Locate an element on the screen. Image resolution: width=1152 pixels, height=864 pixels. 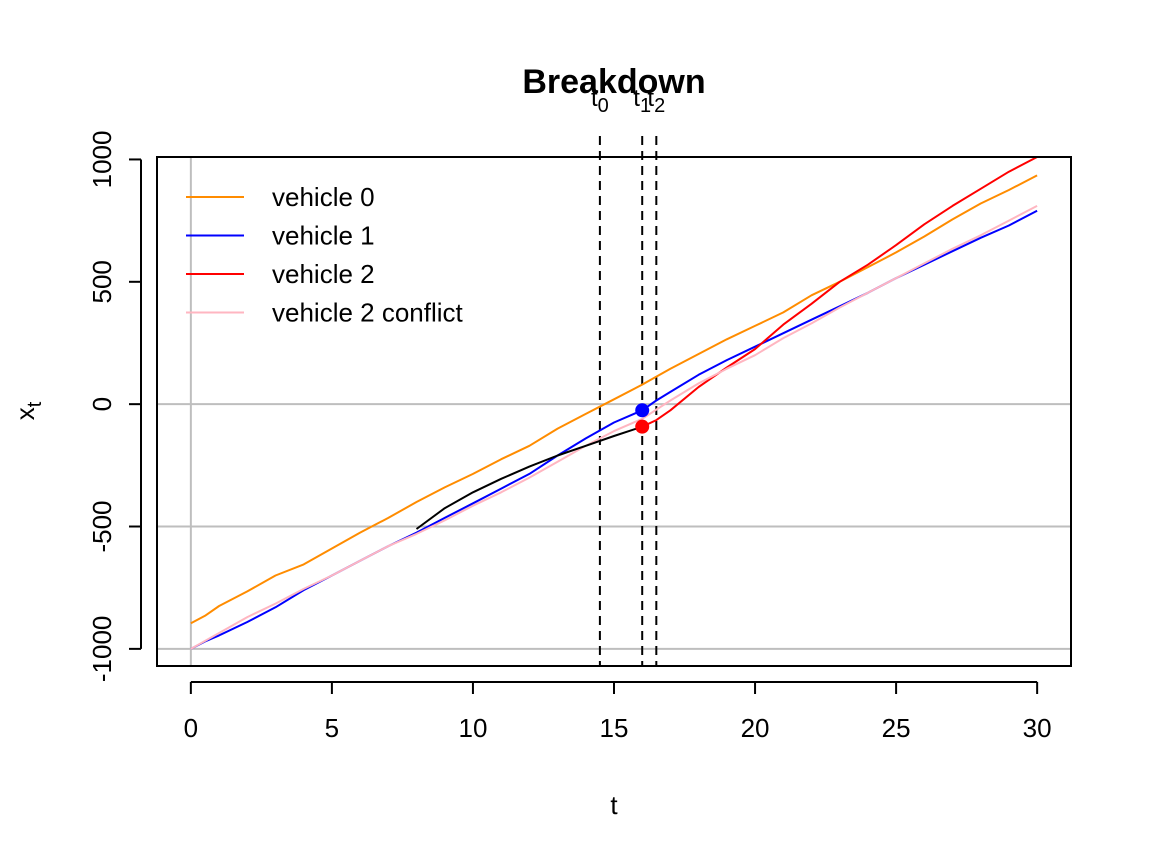
chart-title: Breakdown is located at coordinates (613, 82).